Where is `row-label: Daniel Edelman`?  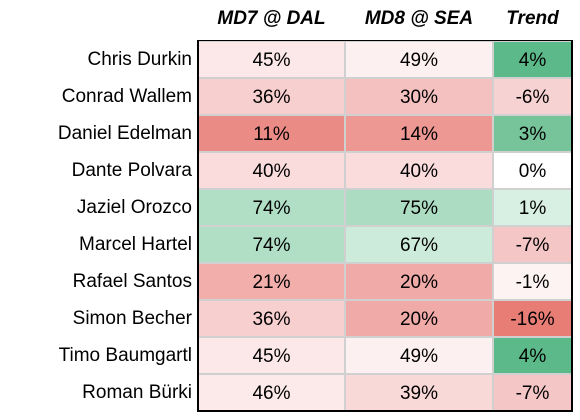 row-label: Daniel Edelman is located at coordinates (124, 133).